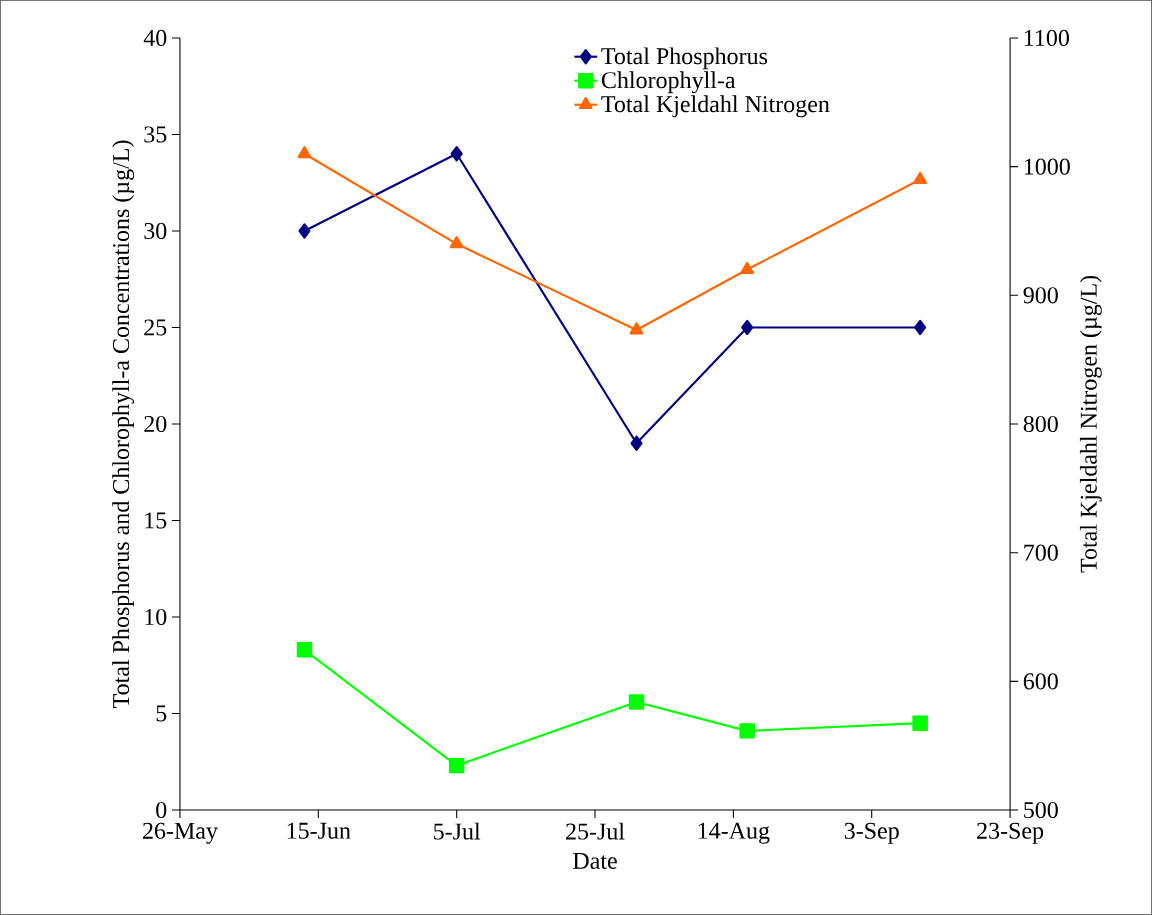 This screenshot has width=1152, height=915. I want to click on x-tick-label: 26-May, so click(180, 833).